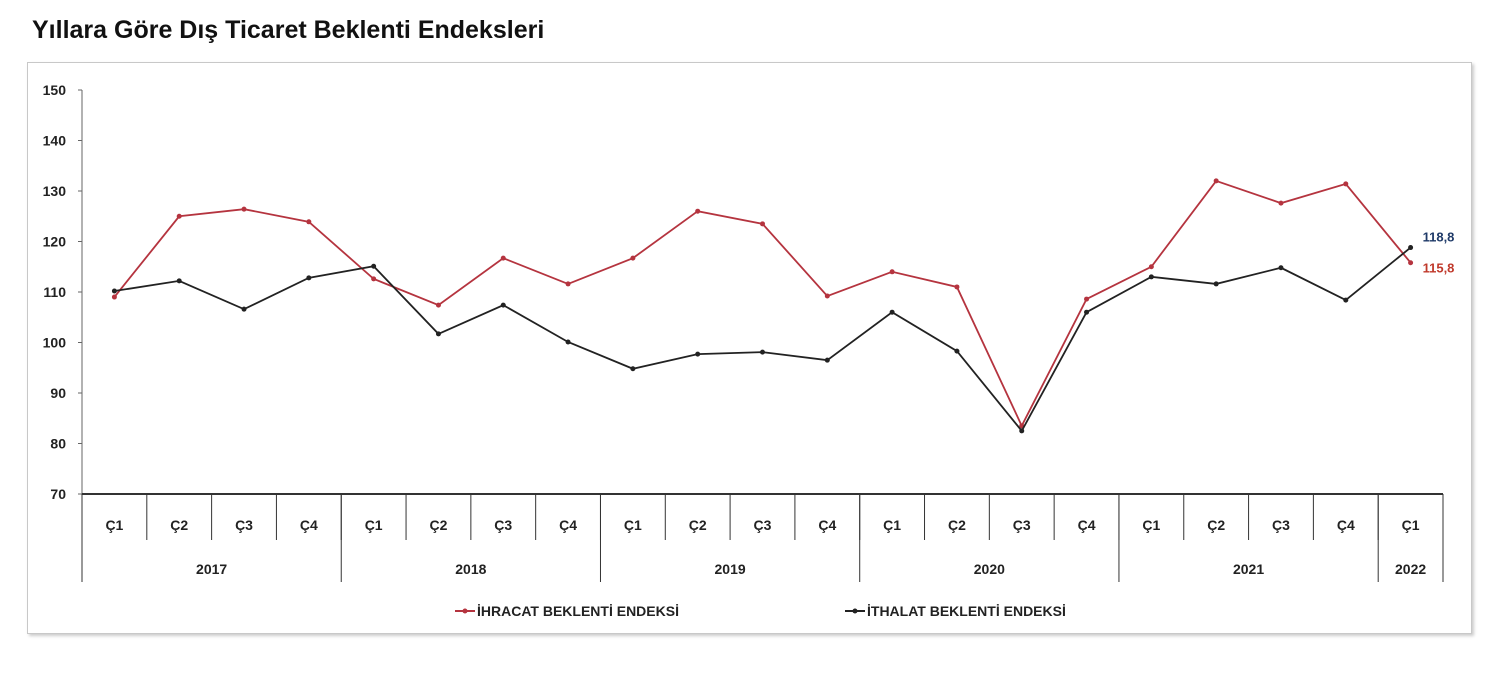 This screenshot has width=1505, height=675. Describe the element at coordinates (55, 242) in the screenshot. I see `y-tick-label: 120` at that location.